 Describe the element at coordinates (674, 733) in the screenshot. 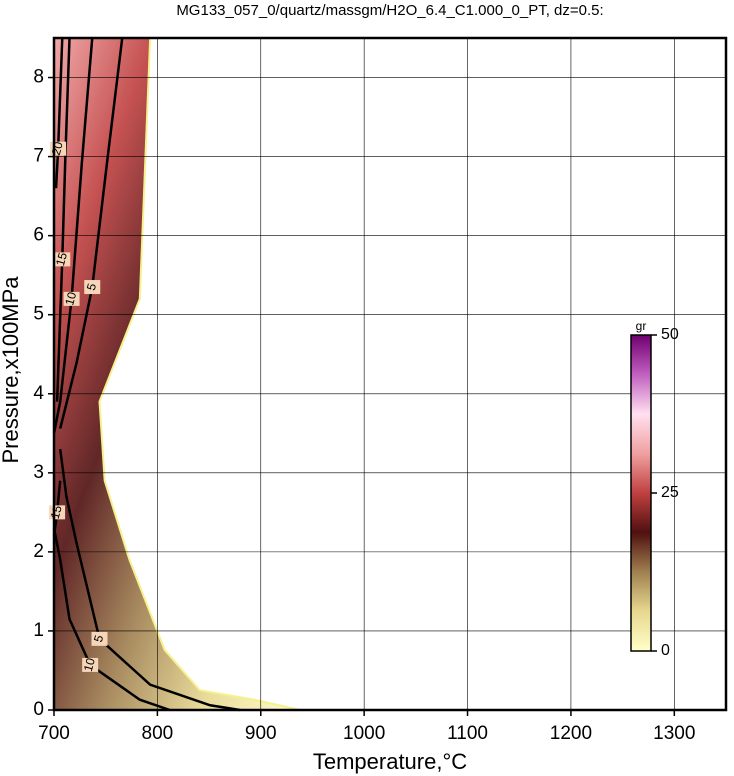

I see `x-tick-label: 1300` at that location.